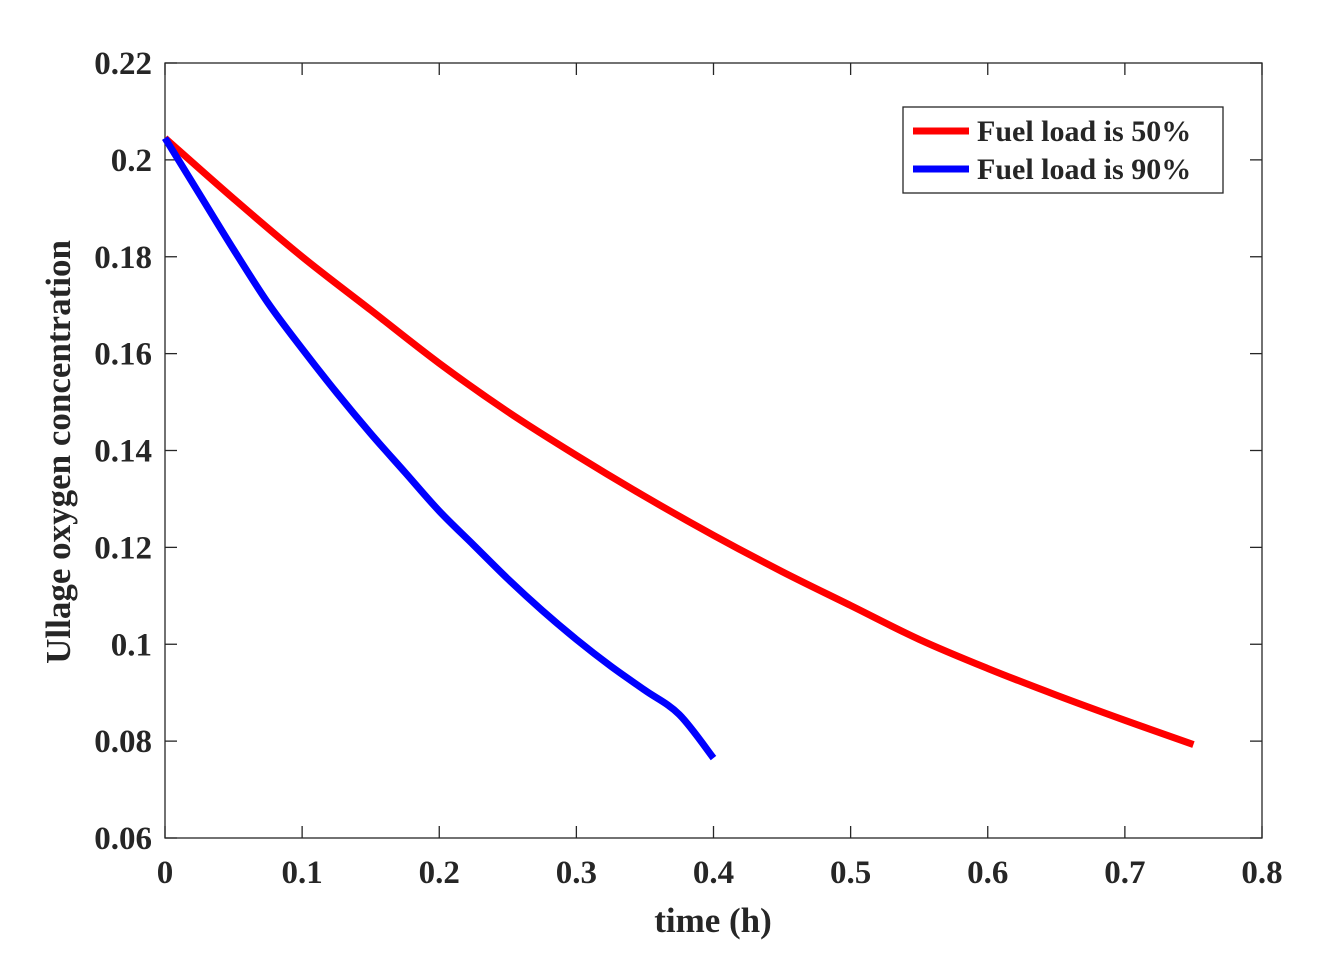  I want to click on x-tick-label: 0.7, so click(1124, 873).